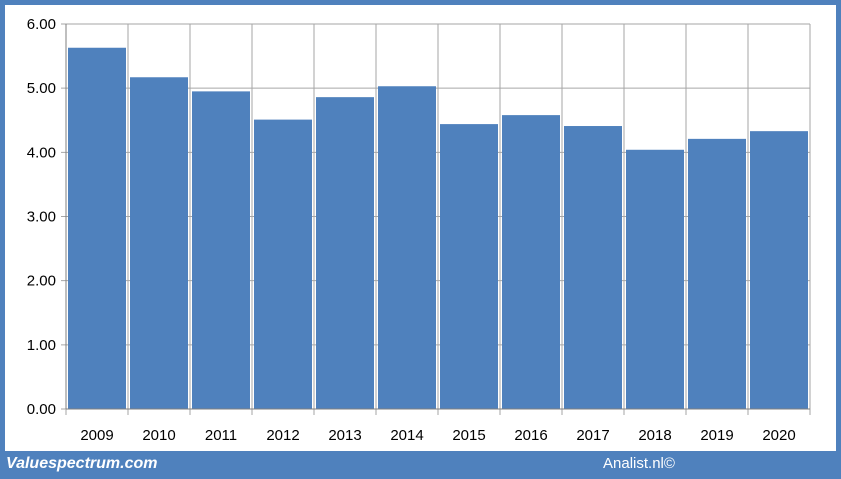  What do you see at coordinates (41, 281) in the screenshot?
I see `y-tick-label: 2.00` at bounding box center [41, 281].